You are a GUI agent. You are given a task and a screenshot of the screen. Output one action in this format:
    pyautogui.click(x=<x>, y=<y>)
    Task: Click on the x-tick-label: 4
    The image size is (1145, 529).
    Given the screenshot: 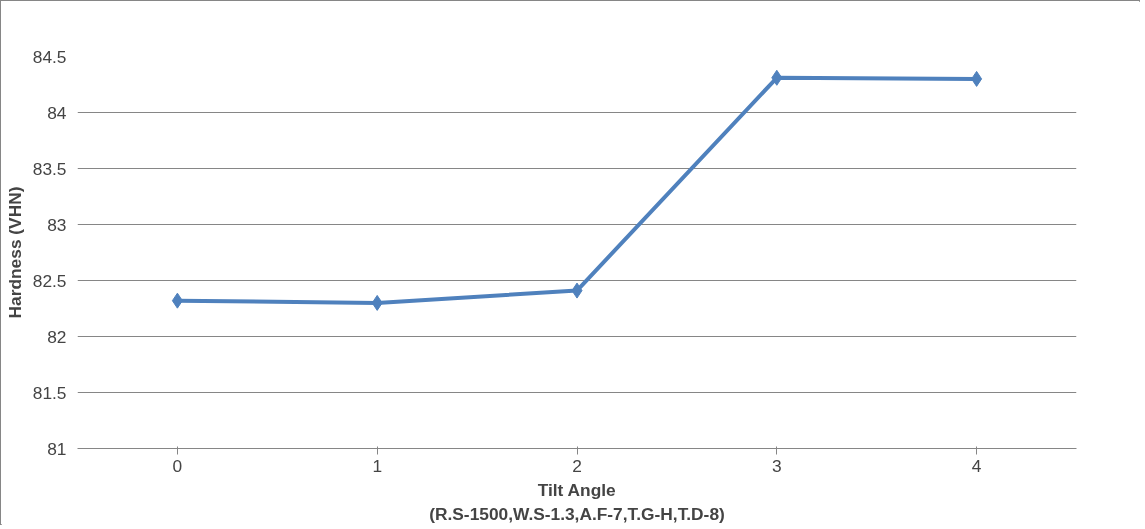 What is the action you would take?
    pyautogui.click(x=976, y=465)
    